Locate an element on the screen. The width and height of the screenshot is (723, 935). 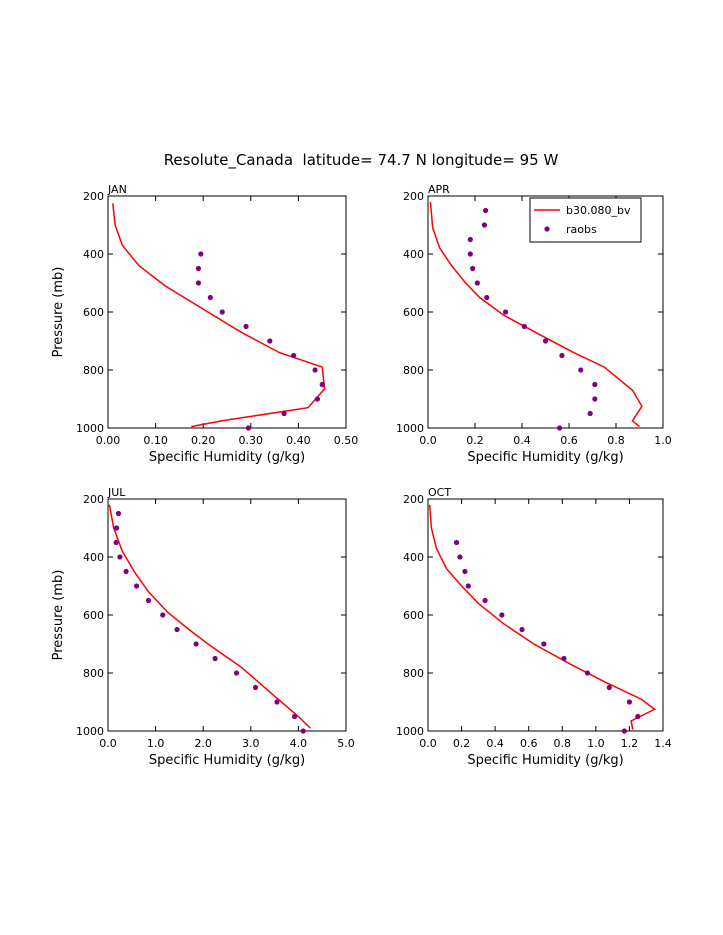
x-tick-label: 0.8 is located at coordinates (616, 440).